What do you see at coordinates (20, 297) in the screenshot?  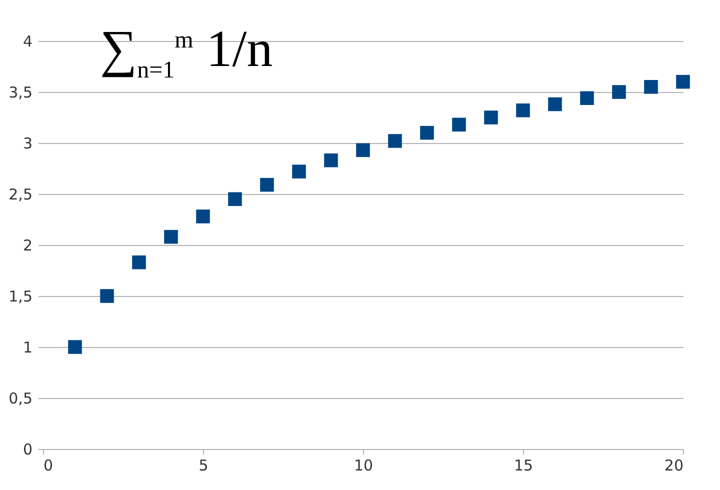 I see `y-tick-label: 1,5` at bounding box center [20, 297].